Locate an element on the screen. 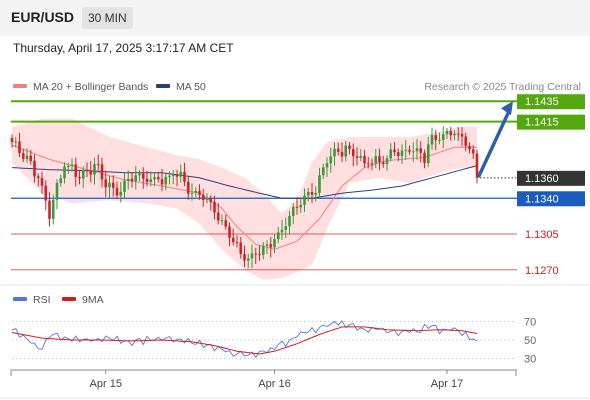 The height and width of the screenshot is (400, 590). symbol-label: EUR/USD is located at coordinates (43, 17).